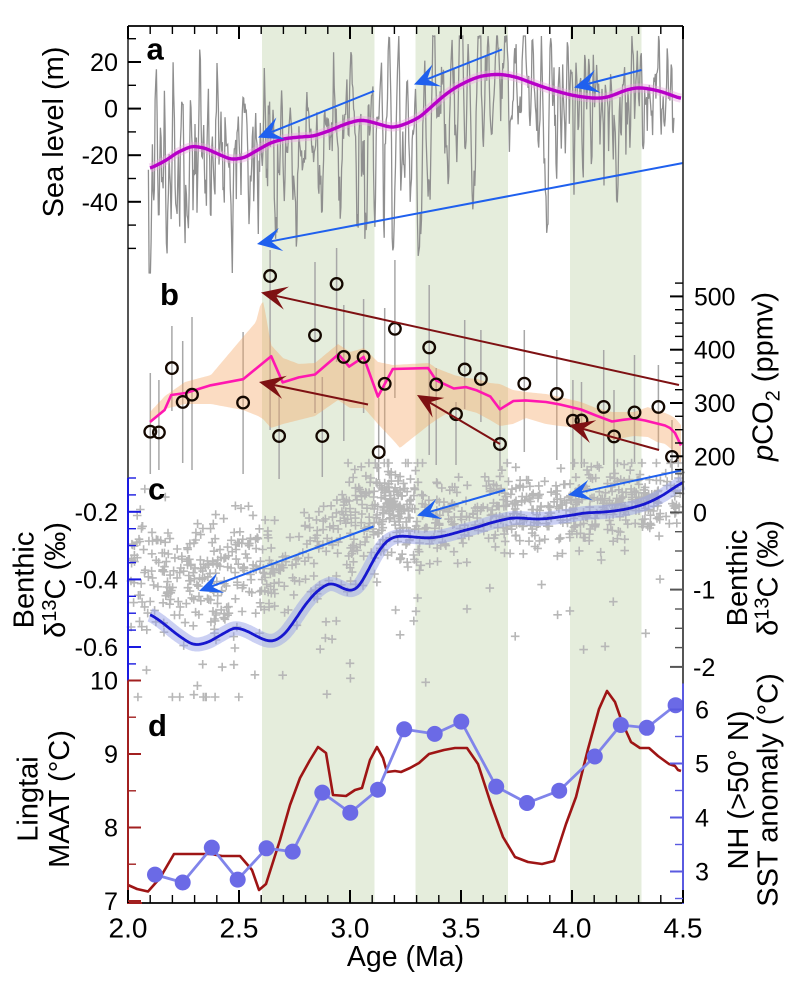 The height and width of the screenshot is (996, 811). What do you see at coordinates (111, 902) in the screenshot?
I see `svg-text: 7` at bounding box center [111, 902].